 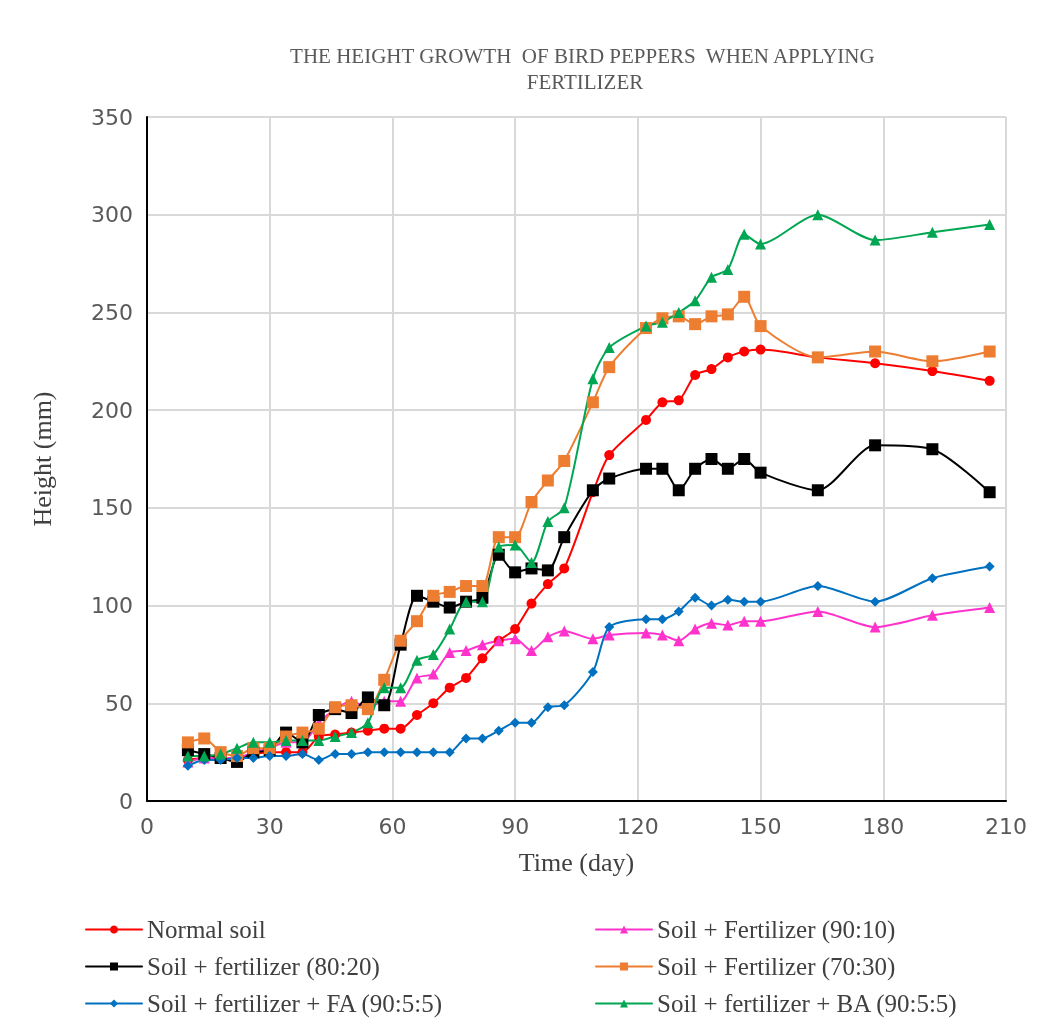 I want to click on legend-label: Soil + Fertilizer (90:10), so click(x=776, y=930).